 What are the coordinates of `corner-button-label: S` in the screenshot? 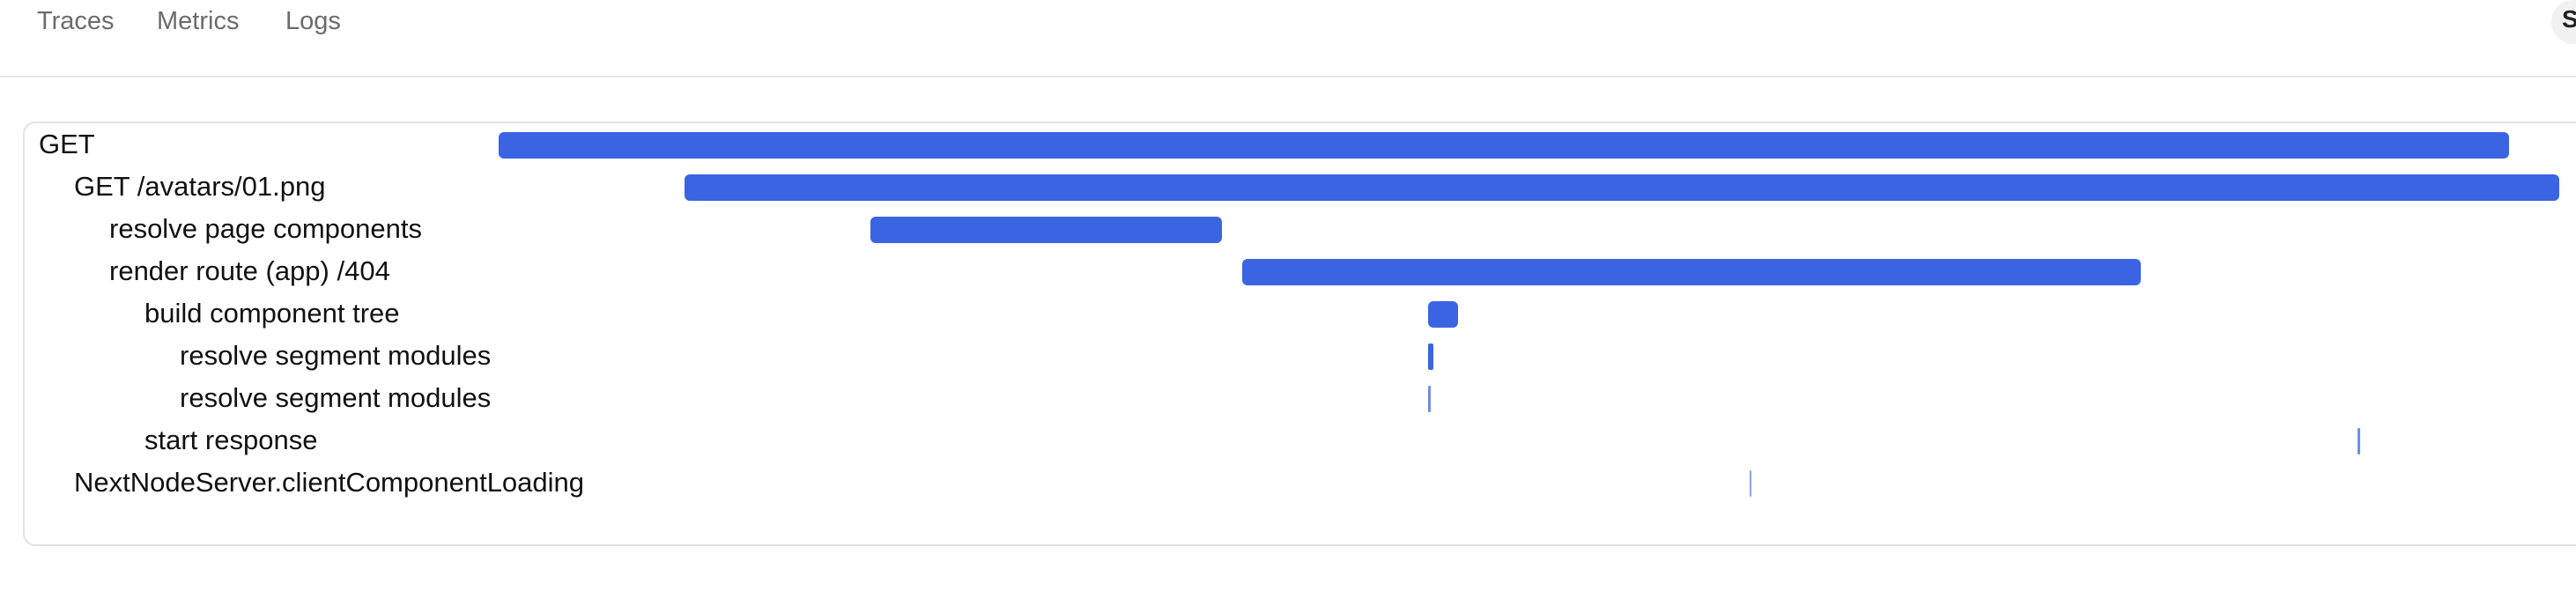 It's located at (2569, 19).